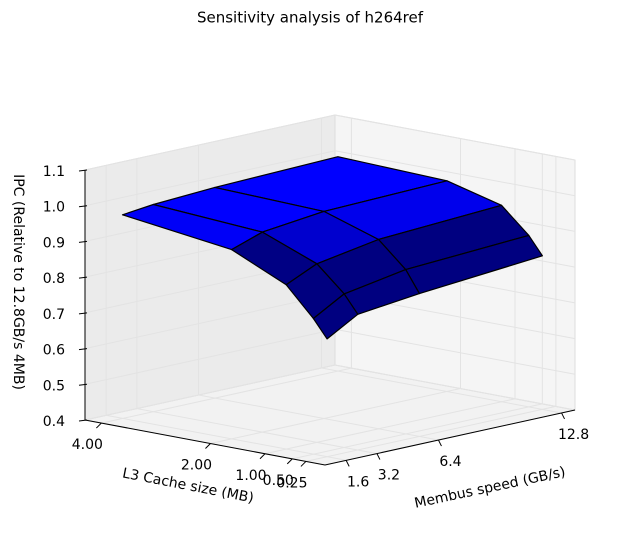  I want to click on chart-title: Sensitivity analysis of h264ref, so click(310, 18).